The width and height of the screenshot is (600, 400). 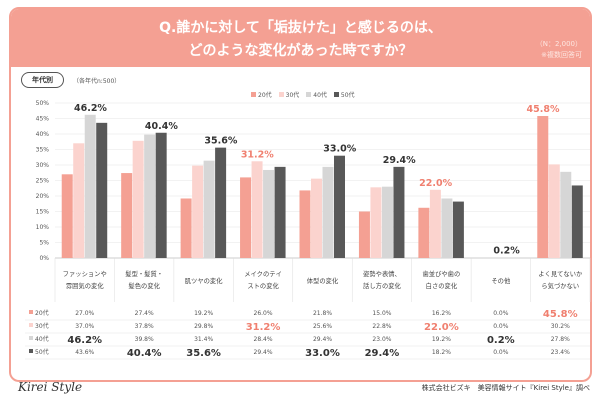 What do you see at coordinates (43, 150) in the screenshot?
I see `y-tick-label: 35%` at bounding box center [43, 150].